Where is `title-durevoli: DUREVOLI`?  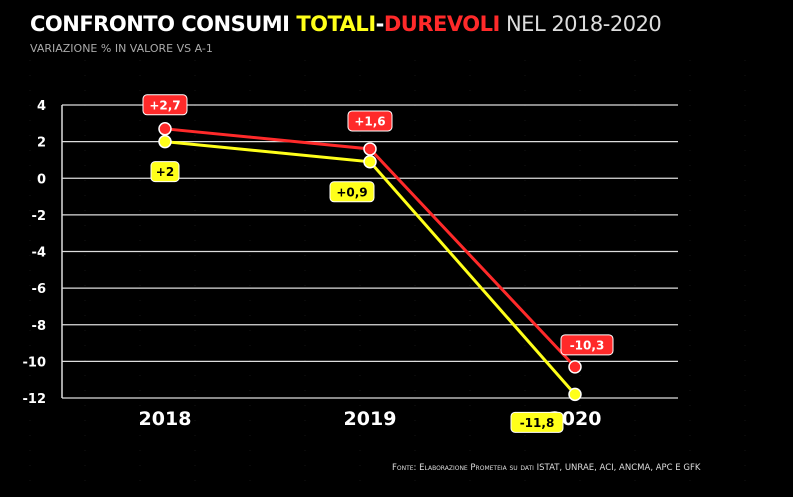
title-durevoli: DUREVOLI is located at coordinates (441, 24).